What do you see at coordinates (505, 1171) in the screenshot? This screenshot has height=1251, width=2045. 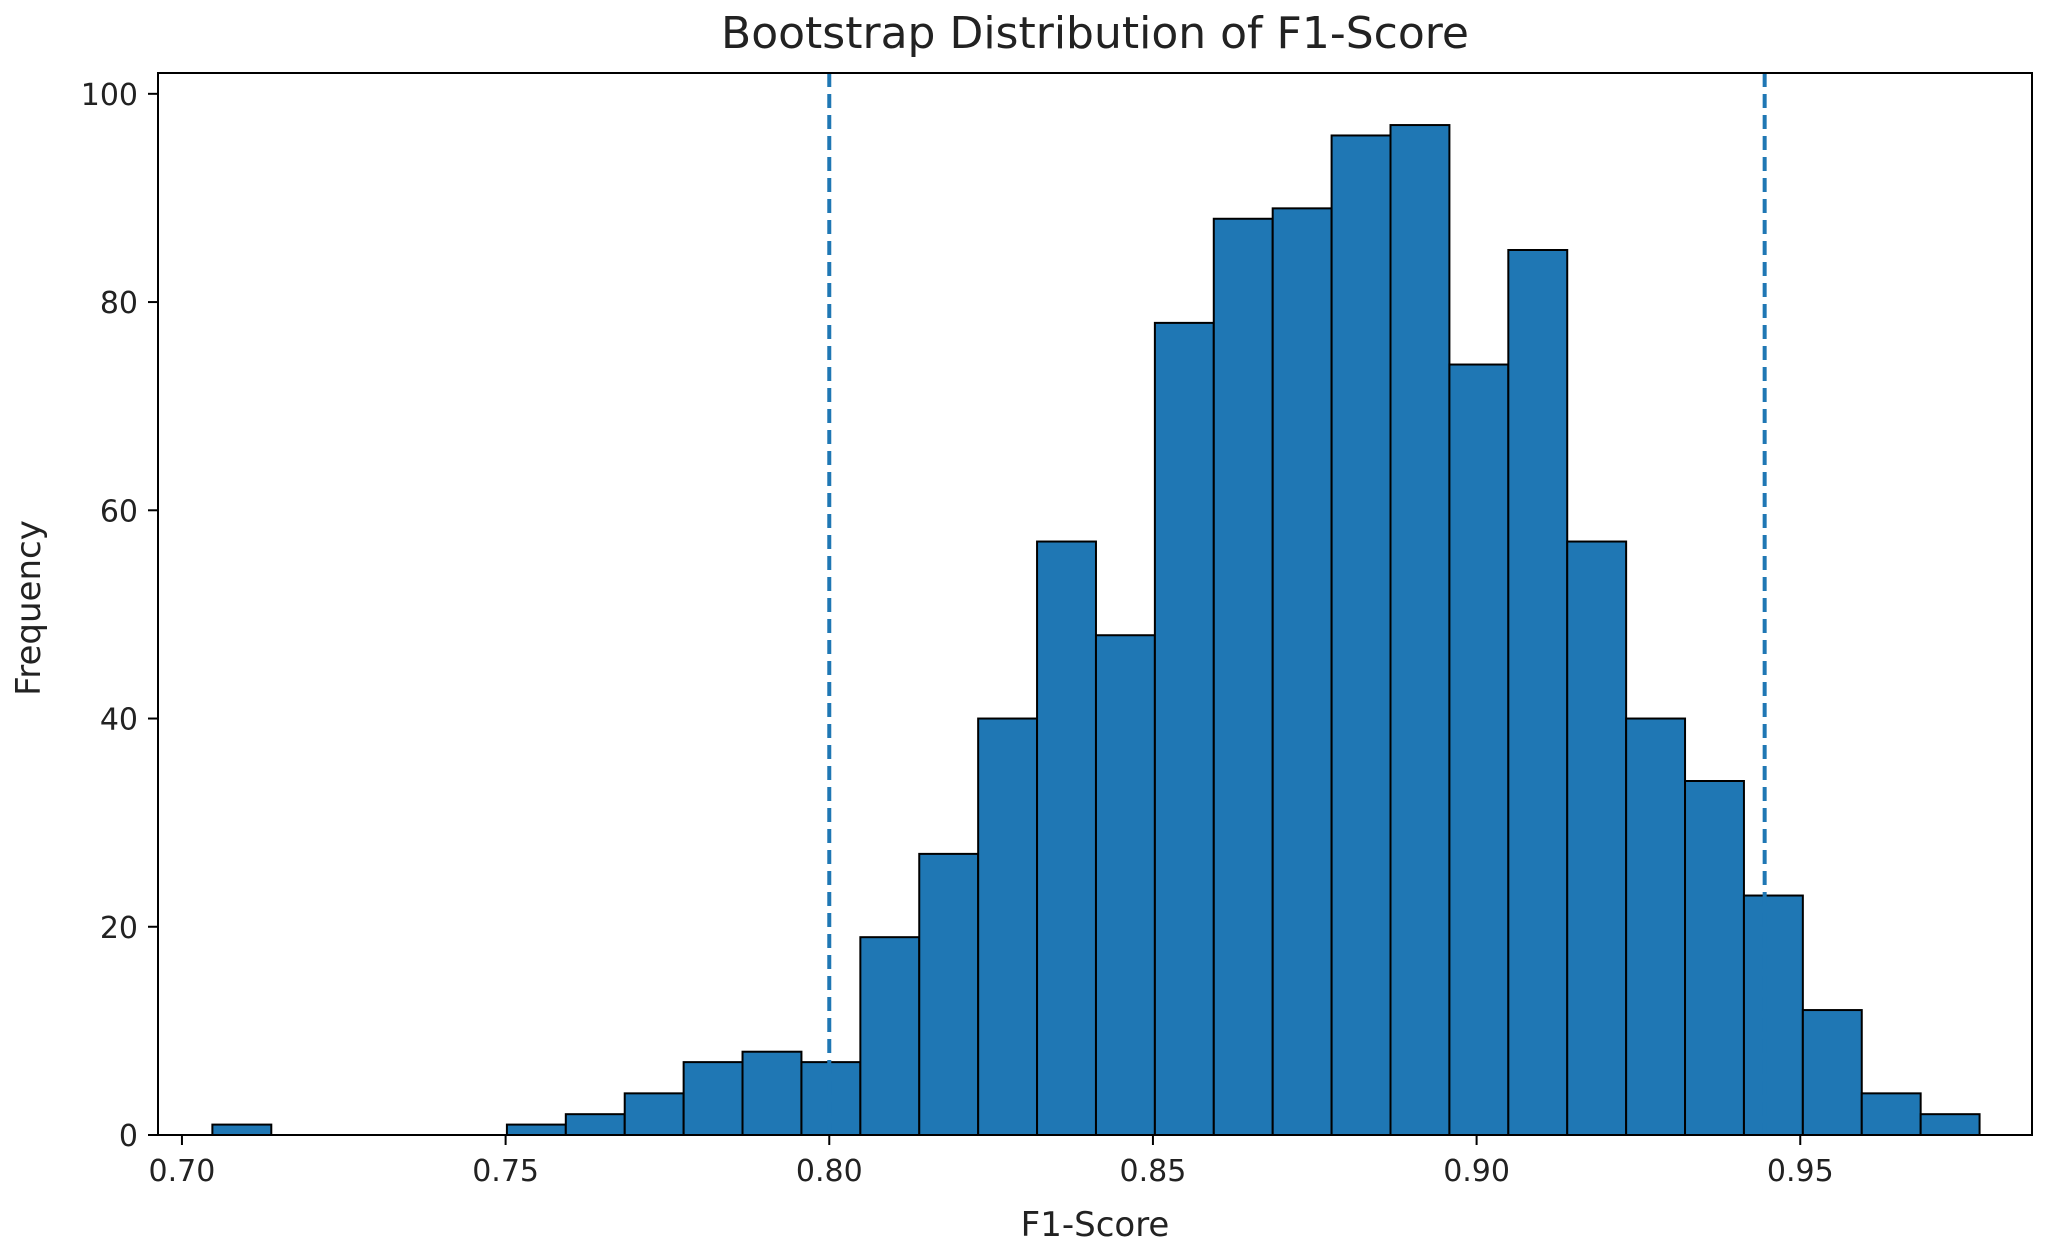 I see `x-tick-label: 0.75` at bounding box center [505, 1171].